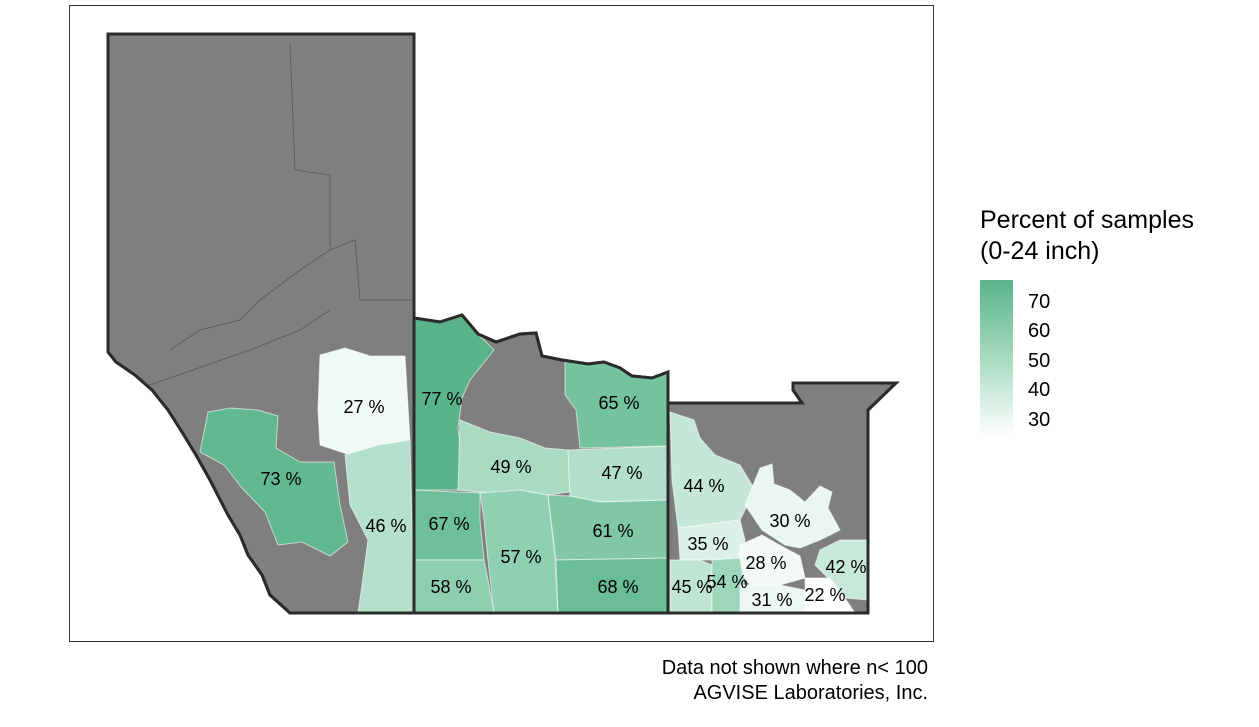 This screenshot has width=1259, height=727. I want to click on legend-subtitle: (0-24 inch), so click(1040, 251).